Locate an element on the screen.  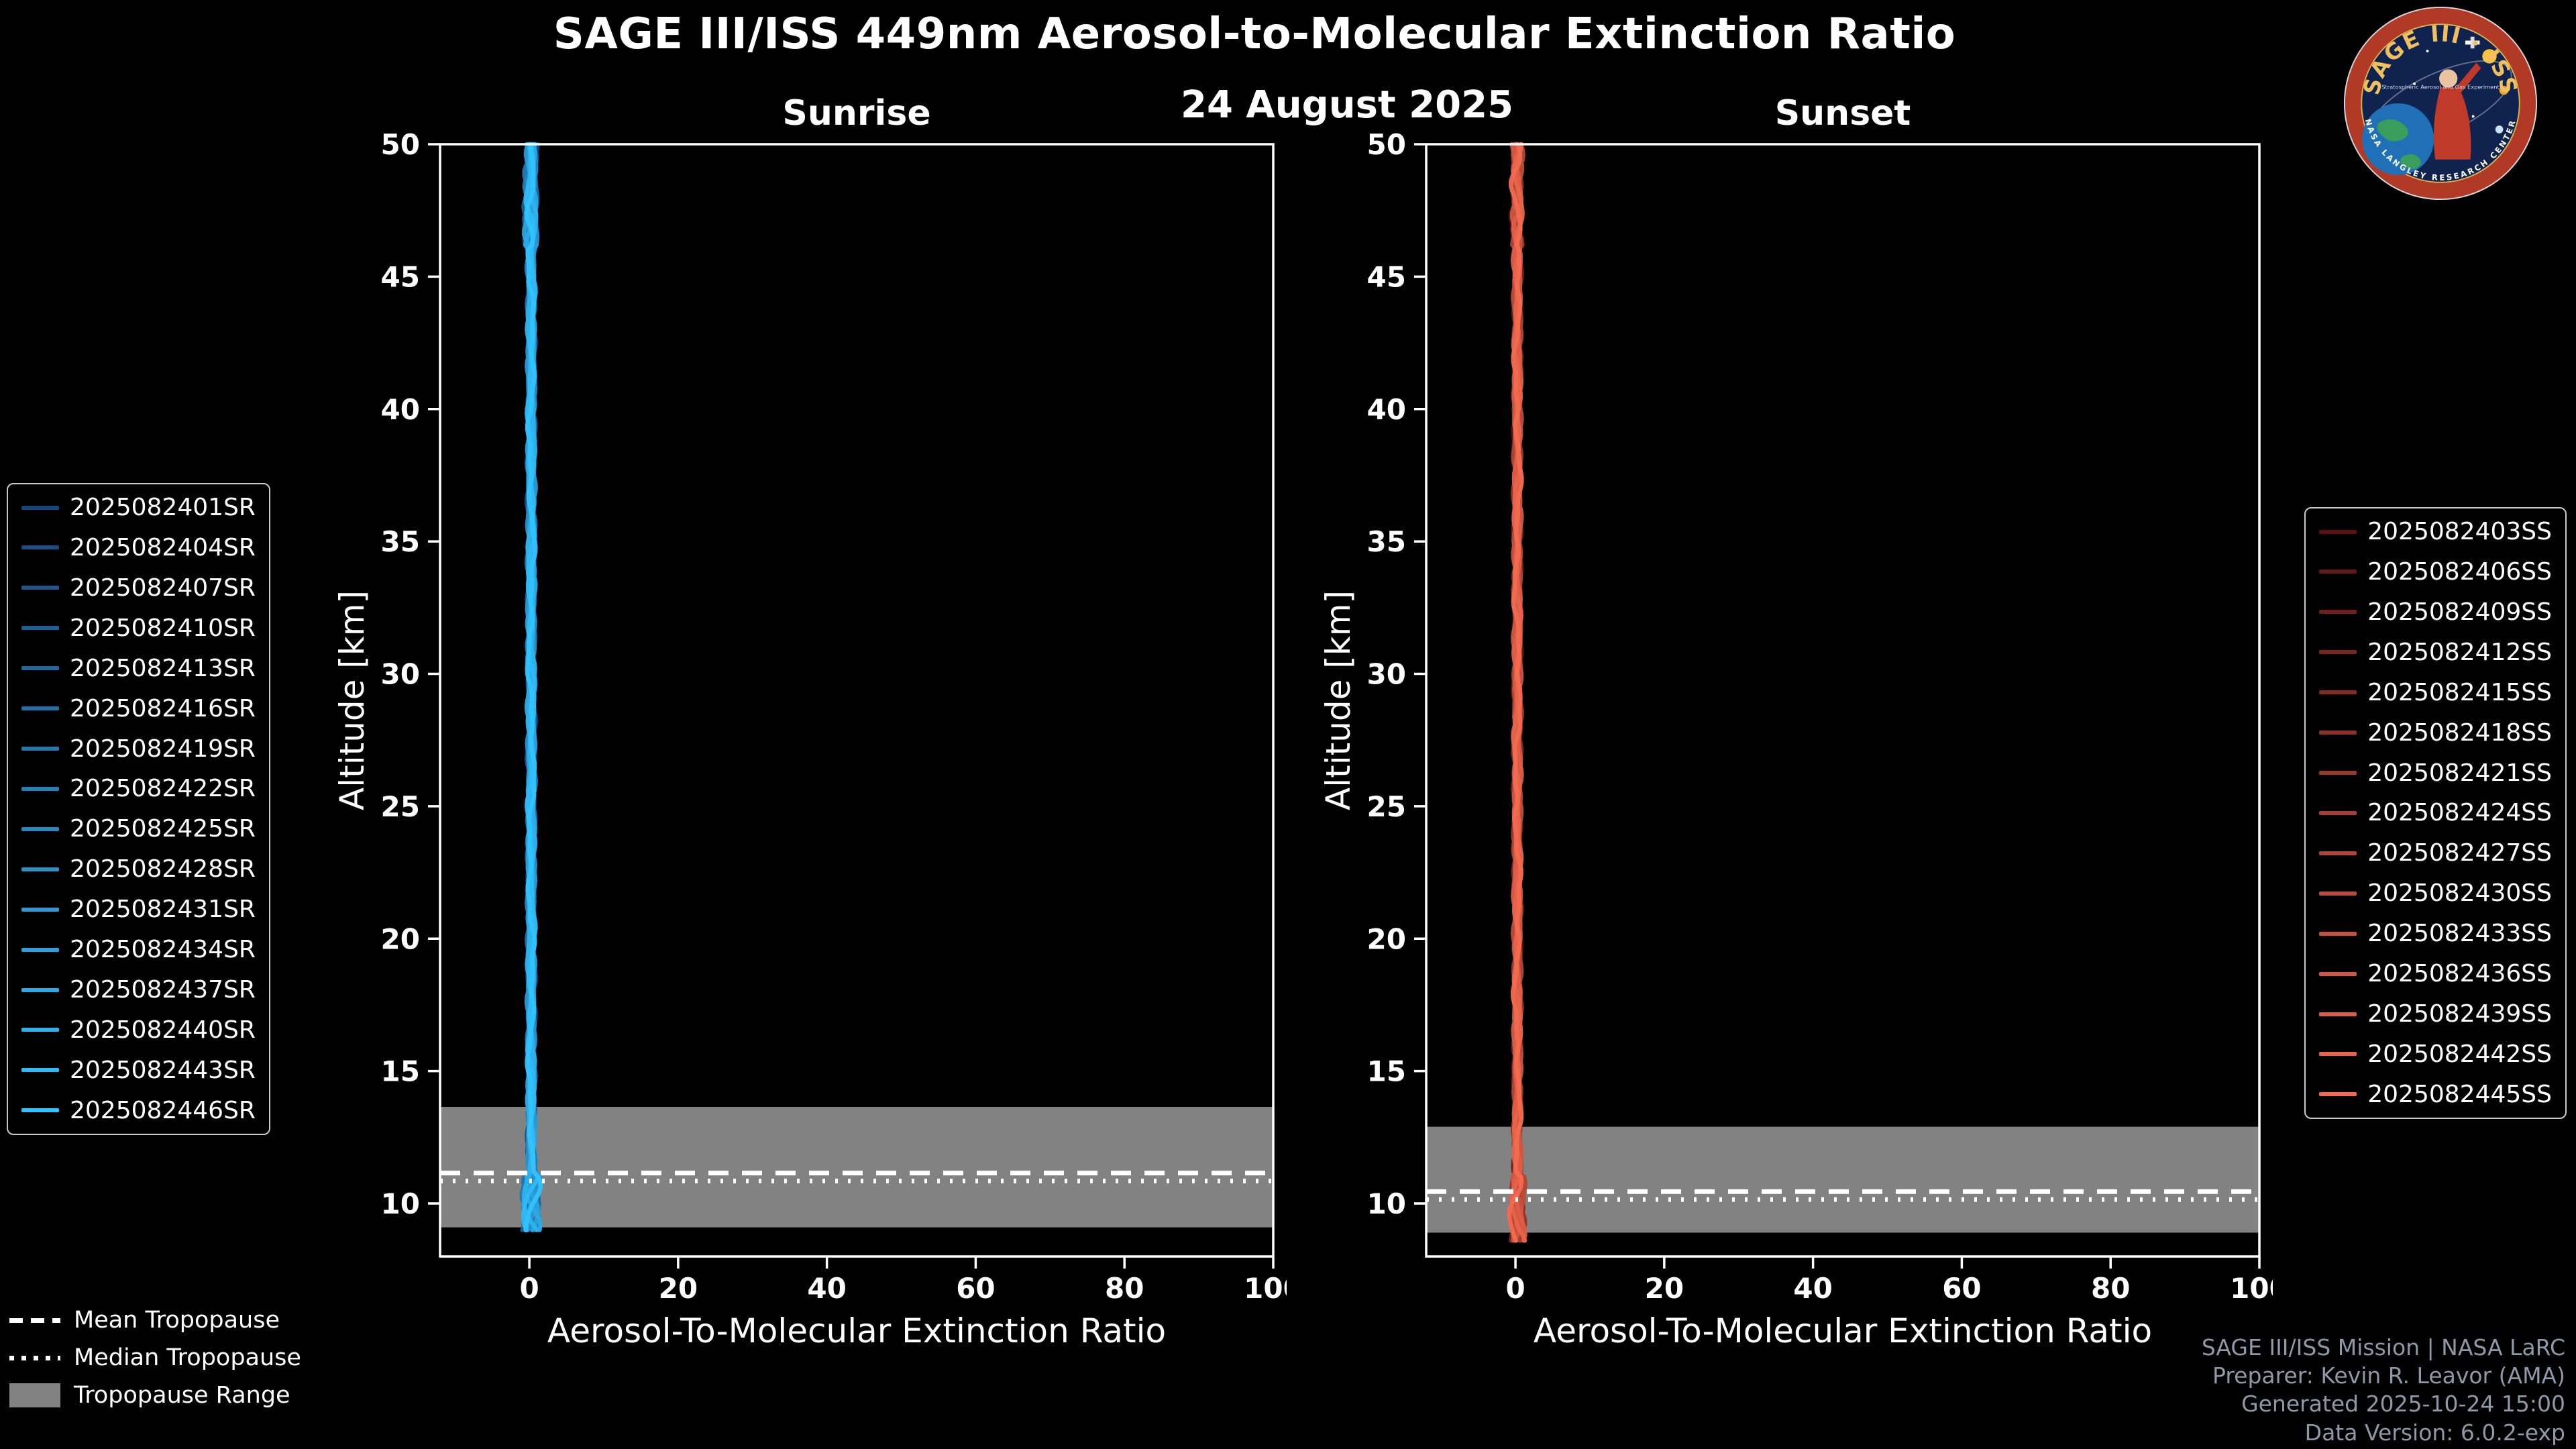
legend-event-label: 2025082442SS is located at coordinates (2459, 1054).